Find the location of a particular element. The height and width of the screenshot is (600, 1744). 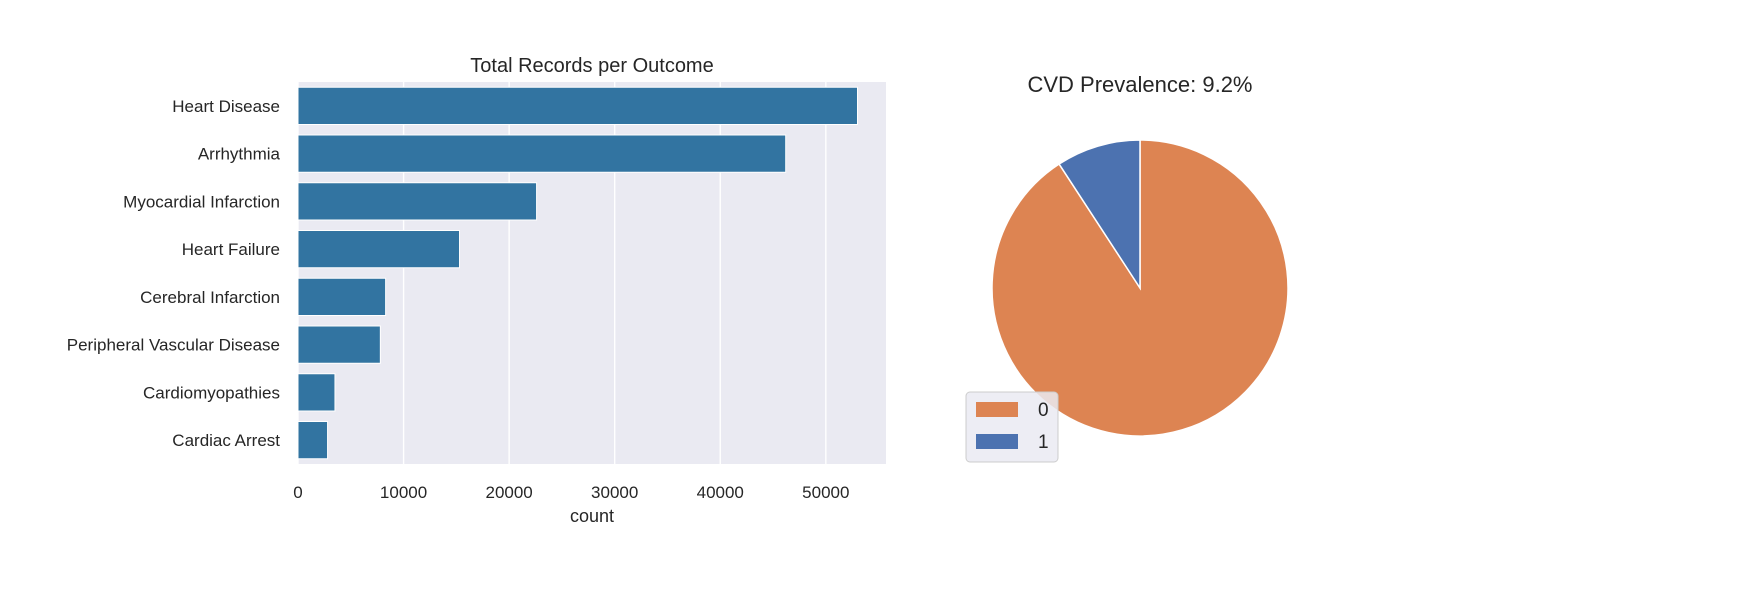

bar-chart-title: Total Records per Outcome is located at coordinates (591, 66).